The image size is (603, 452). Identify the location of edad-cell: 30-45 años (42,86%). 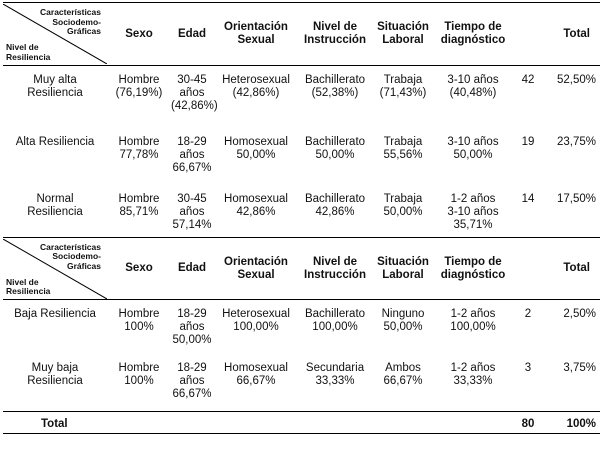
(194, 97).